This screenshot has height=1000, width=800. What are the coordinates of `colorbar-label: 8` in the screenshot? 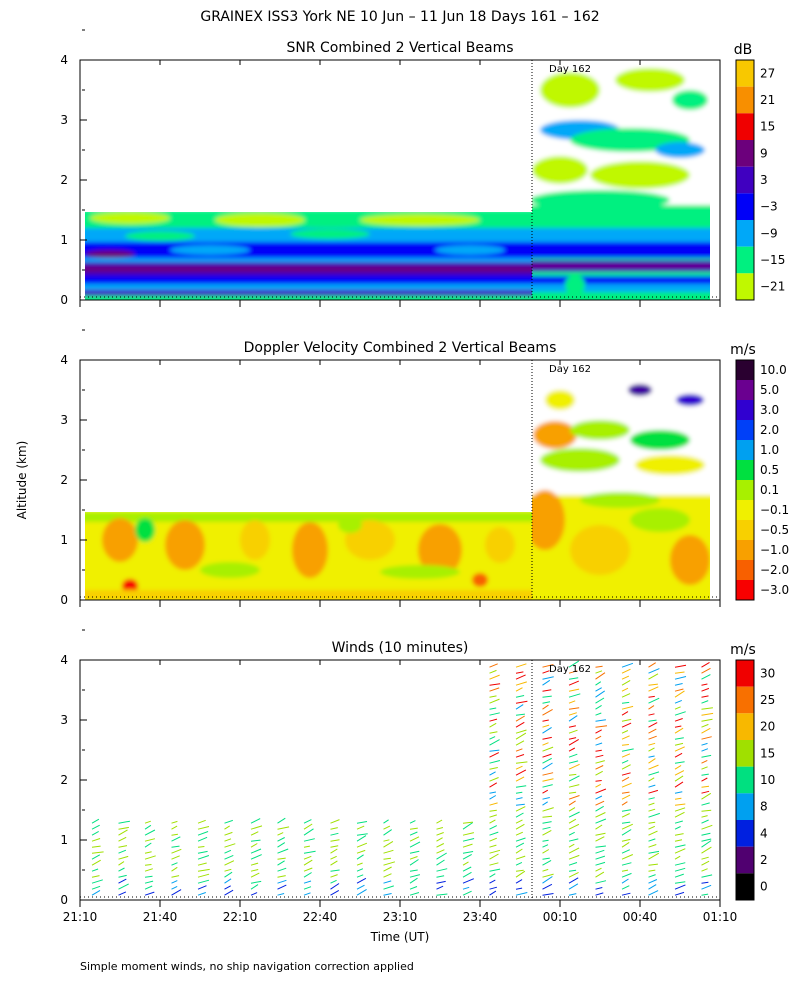 It's located at (764, 807).